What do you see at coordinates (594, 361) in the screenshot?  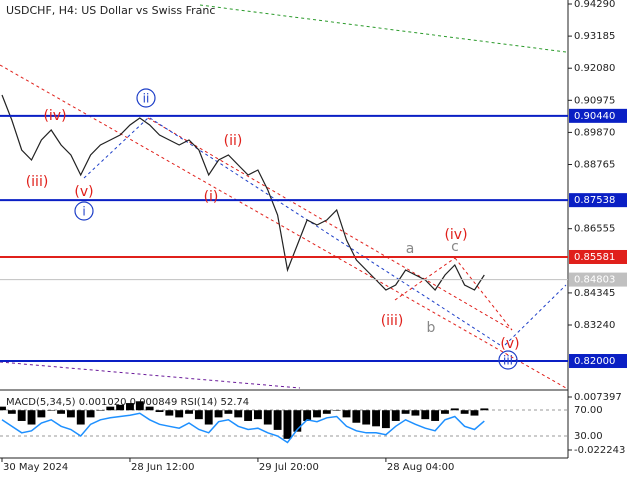 I see `level-label: 0.82000` at bounding box center [594, 361].